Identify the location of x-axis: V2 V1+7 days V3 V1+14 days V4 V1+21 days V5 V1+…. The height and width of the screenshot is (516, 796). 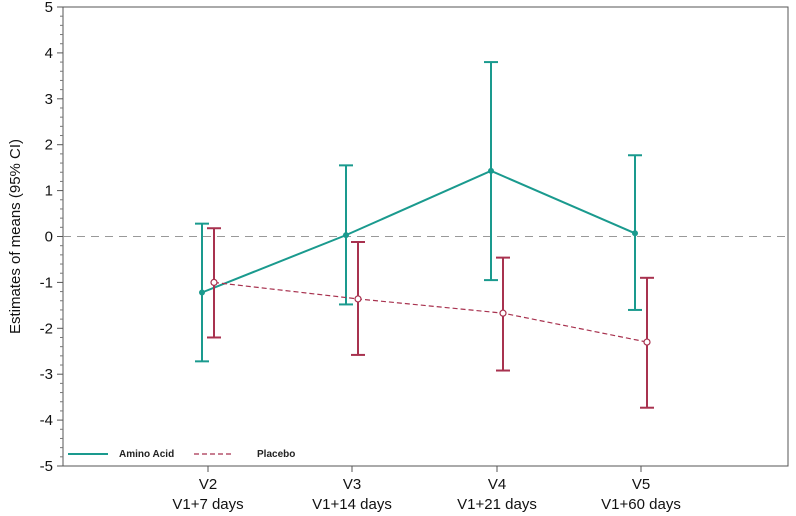
(426, 489).